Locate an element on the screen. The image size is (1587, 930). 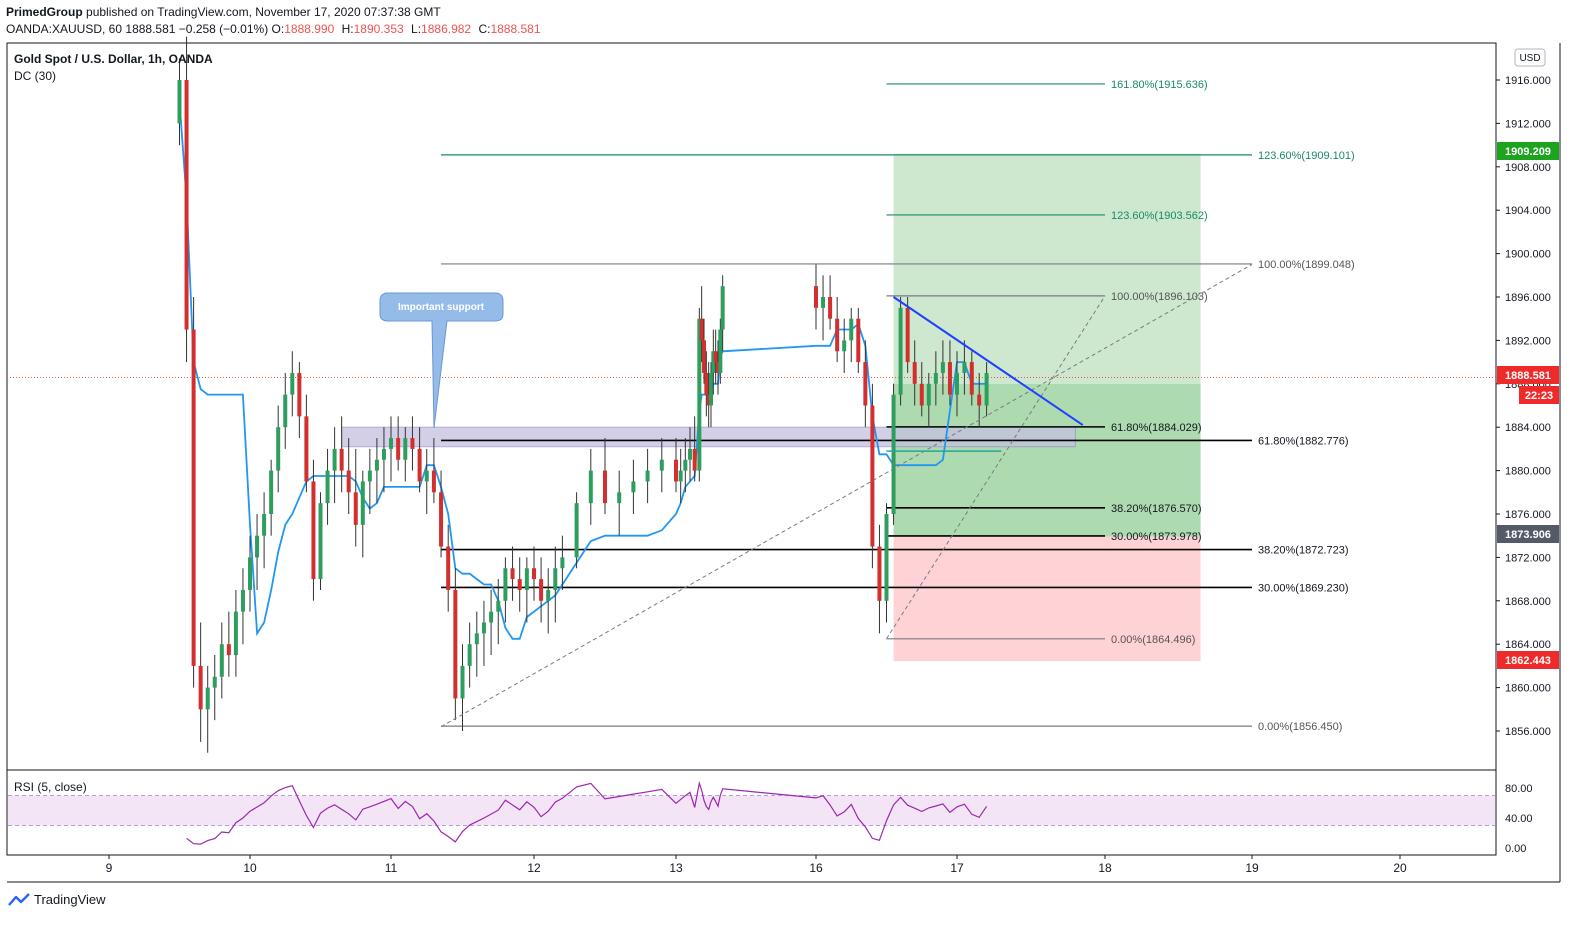
price-tick-label: 1876.000 is located at coordinates (1528, 515).